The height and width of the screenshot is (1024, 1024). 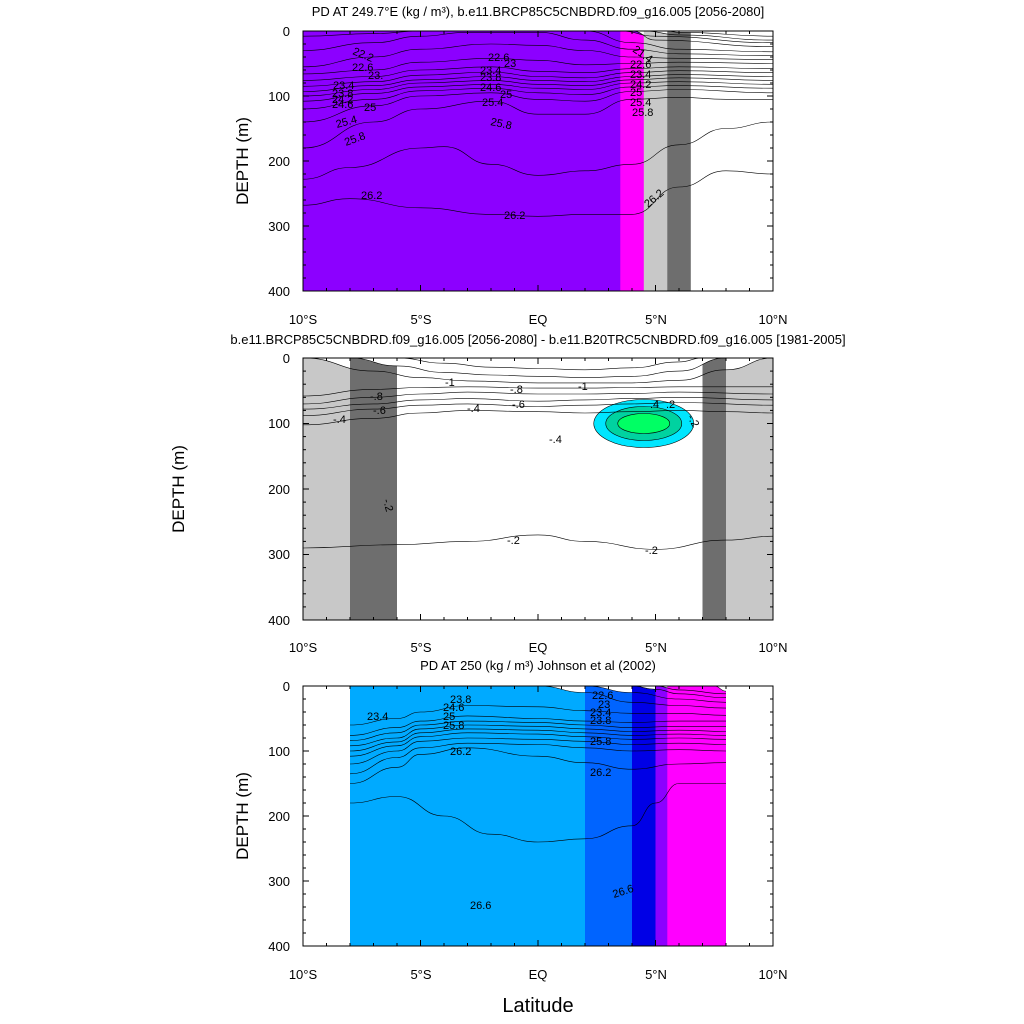 I want to click on contour-lines, so click(x=538, y=454).